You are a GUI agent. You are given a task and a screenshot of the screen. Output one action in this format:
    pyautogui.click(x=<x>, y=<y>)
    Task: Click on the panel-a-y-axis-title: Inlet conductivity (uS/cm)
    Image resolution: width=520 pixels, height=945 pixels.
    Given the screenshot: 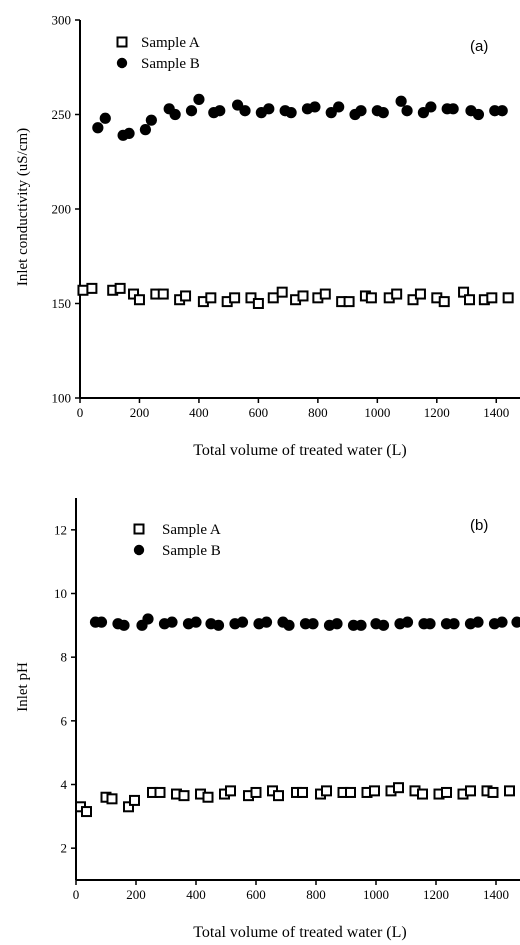 What is the action you would take?
    pyautogui.click(x=23, y=207)
    